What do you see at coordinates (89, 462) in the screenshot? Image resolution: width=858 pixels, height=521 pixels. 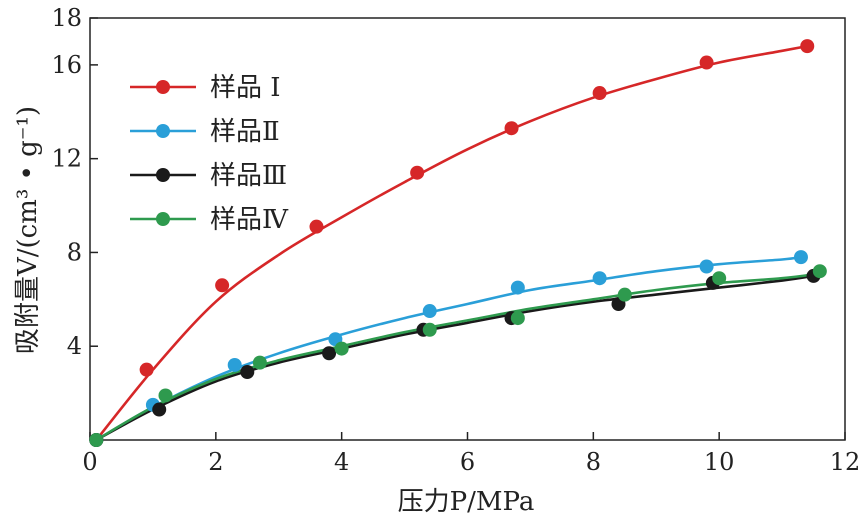 I see `x-tick-label: 0` at bounding box center [89, 462].